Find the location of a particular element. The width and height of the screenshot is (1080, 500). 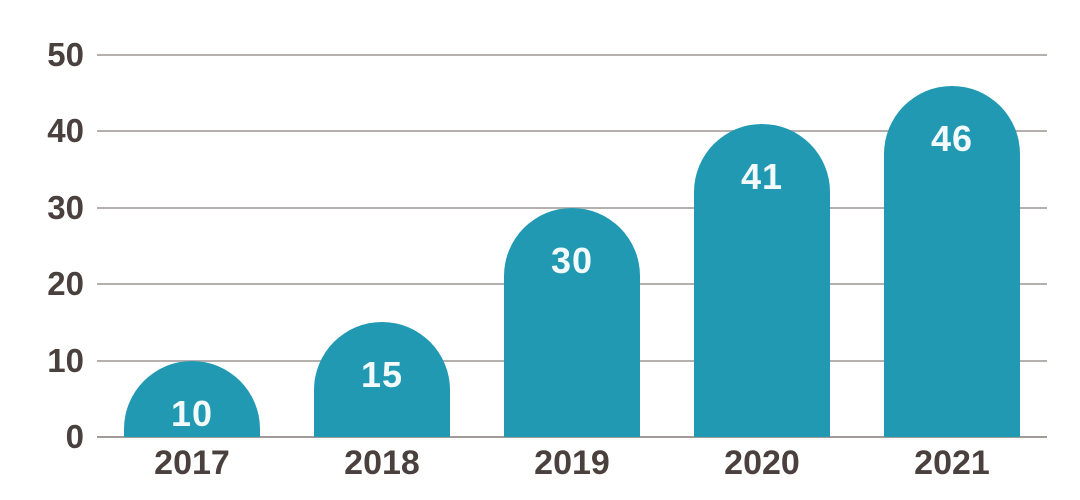

bar-2020: 41 is located at coordinates (762, 280).